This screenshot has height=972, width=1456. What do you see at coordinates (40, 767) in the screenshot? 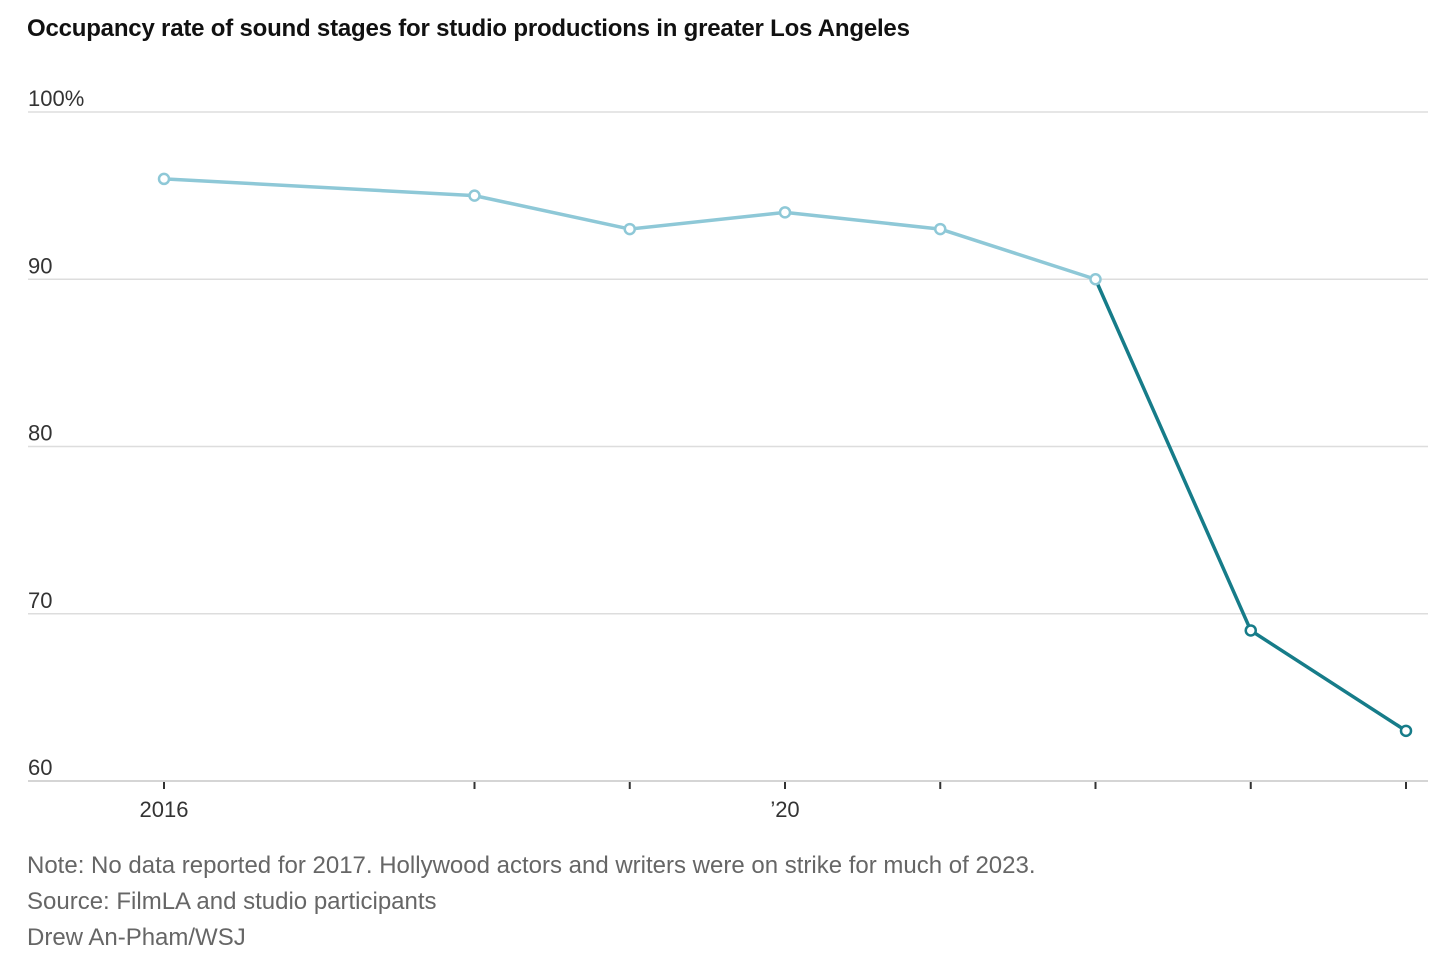
I see `y-tick-label: 60` at bounding box center [40, 767].